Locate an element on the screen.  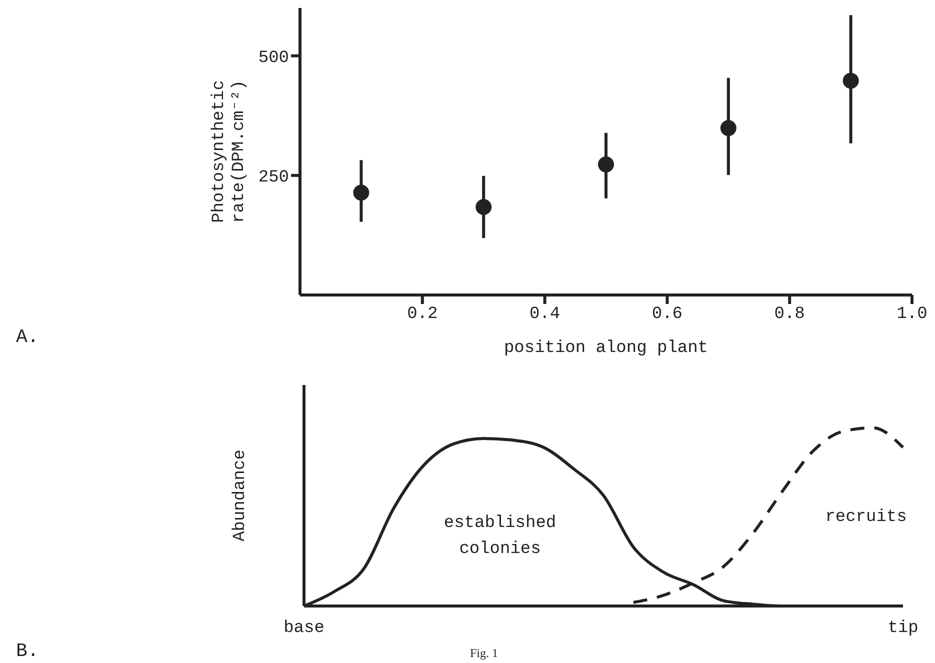
x-tick-label: 0.6 is located at coordinates (667, 314).